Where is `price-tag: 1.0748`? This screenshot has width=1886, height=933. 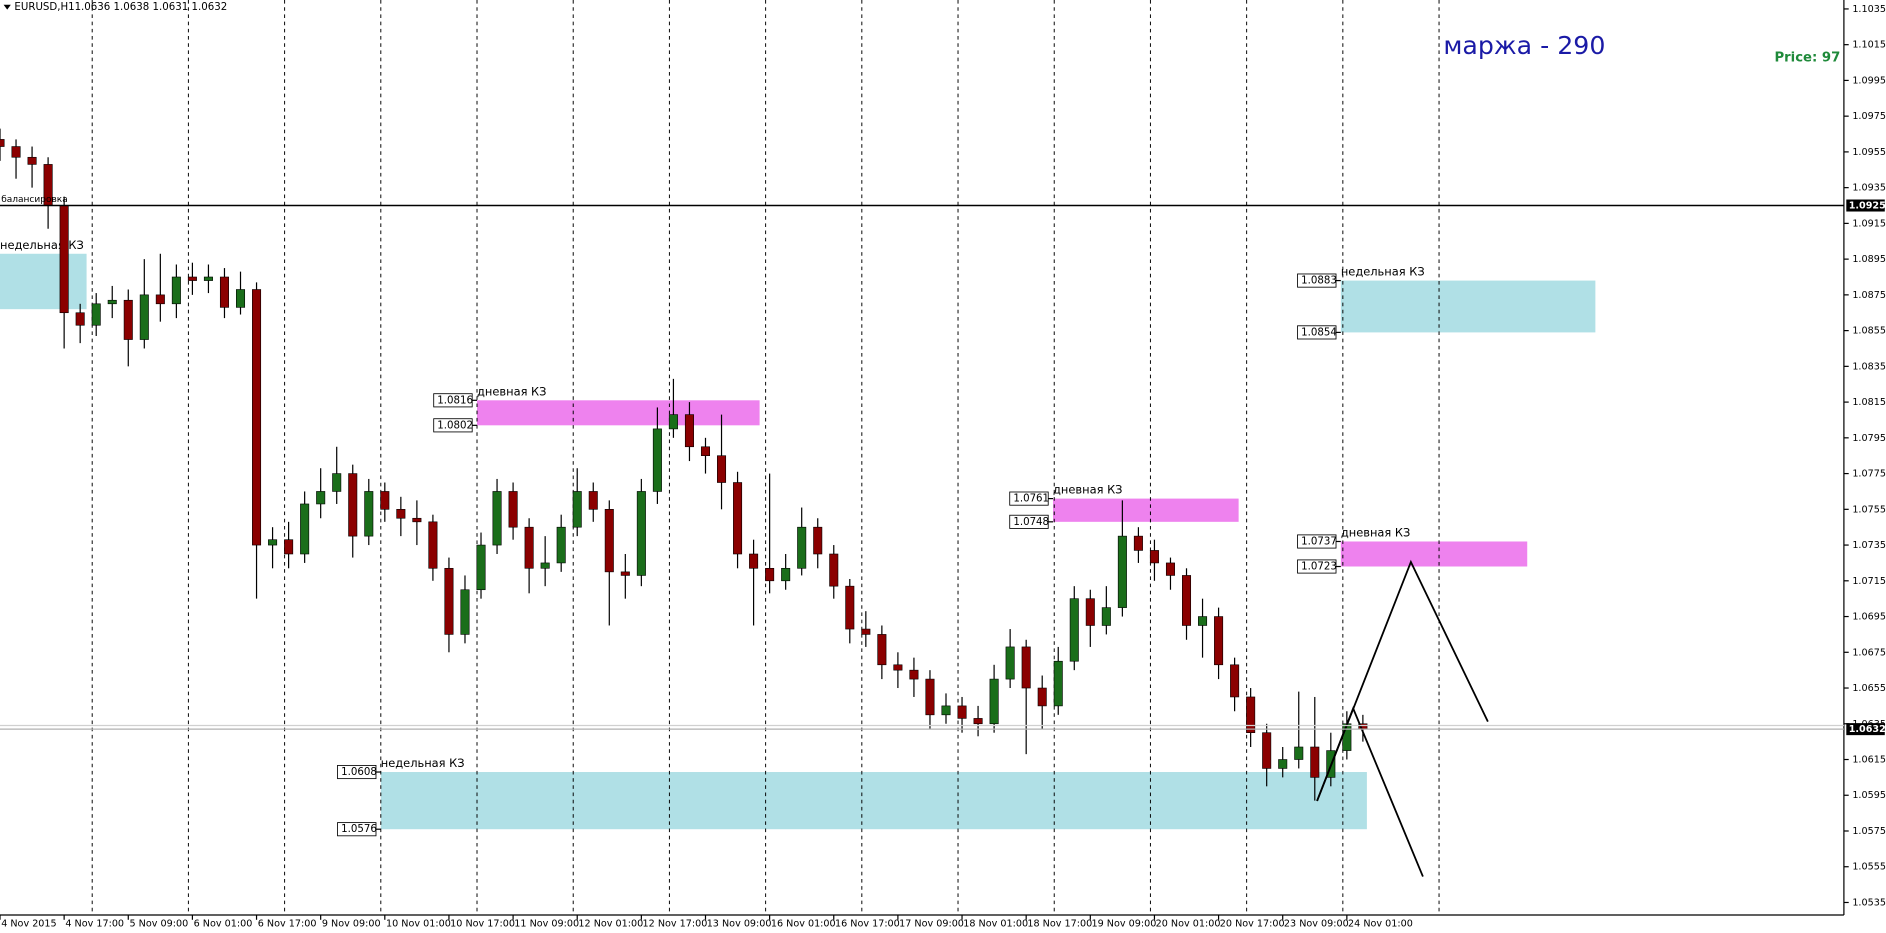 price-tag: 1.0748 is located at coordinates (1031, 522).